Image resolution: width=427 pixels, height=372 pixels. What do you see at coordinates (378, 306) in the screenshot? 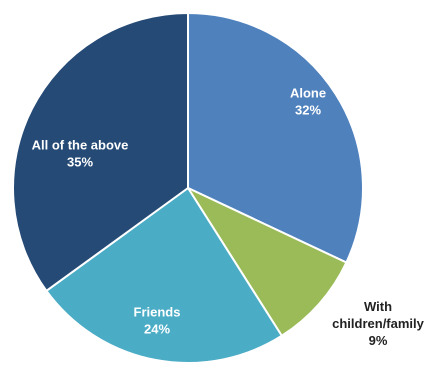
I see `slice-label-line: With` at bounding box center [378, 306].